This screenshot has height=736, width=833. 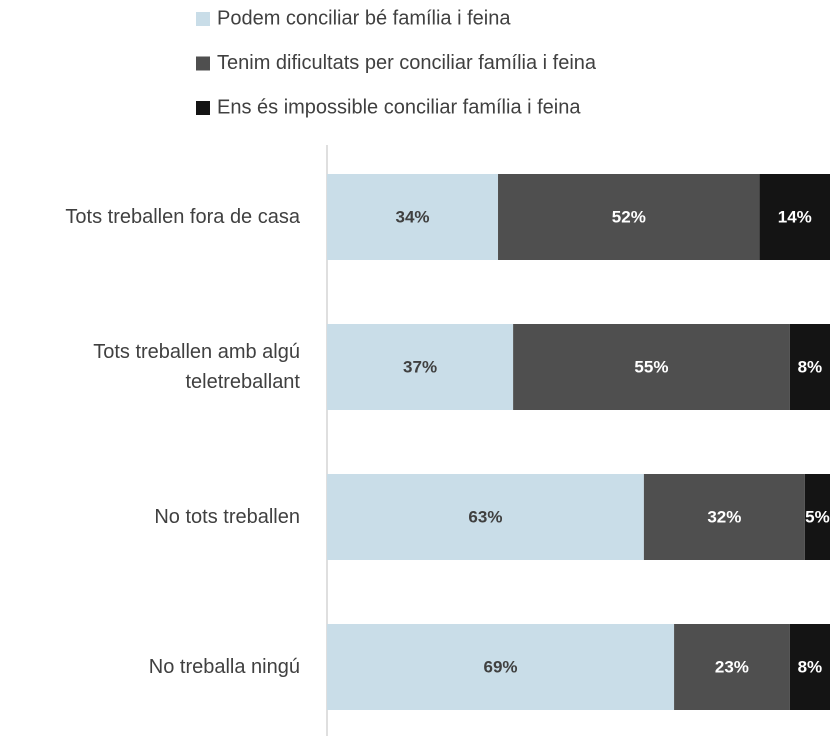 I want to click on value-label: 55%, so click(x=651, y=366).